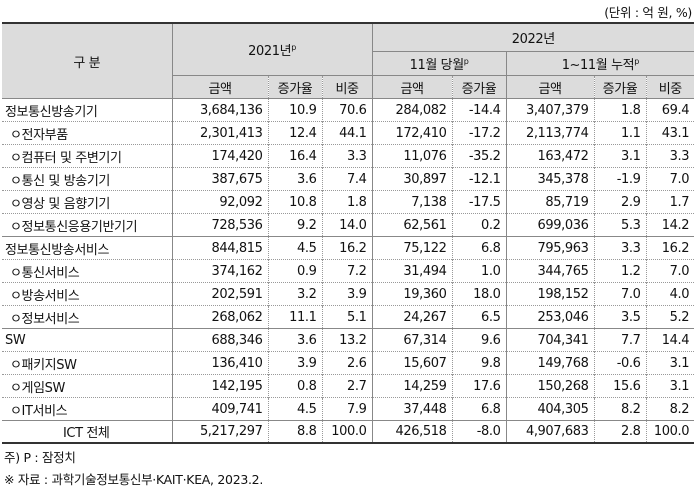 Image resolution: width=698 pixels, height=491 pixels. What do you see at coordinates (87, 225) in the screenshot?
I see `row-label: ㅇ정보통신응용기반기기` at bounding box center [87, 225].